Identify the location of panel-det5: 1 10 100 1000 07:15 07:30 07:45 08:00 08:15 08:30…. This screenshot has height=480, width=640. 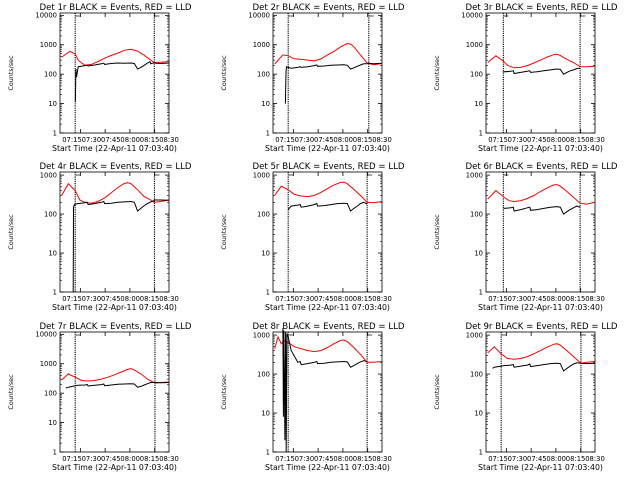
(312, 237).